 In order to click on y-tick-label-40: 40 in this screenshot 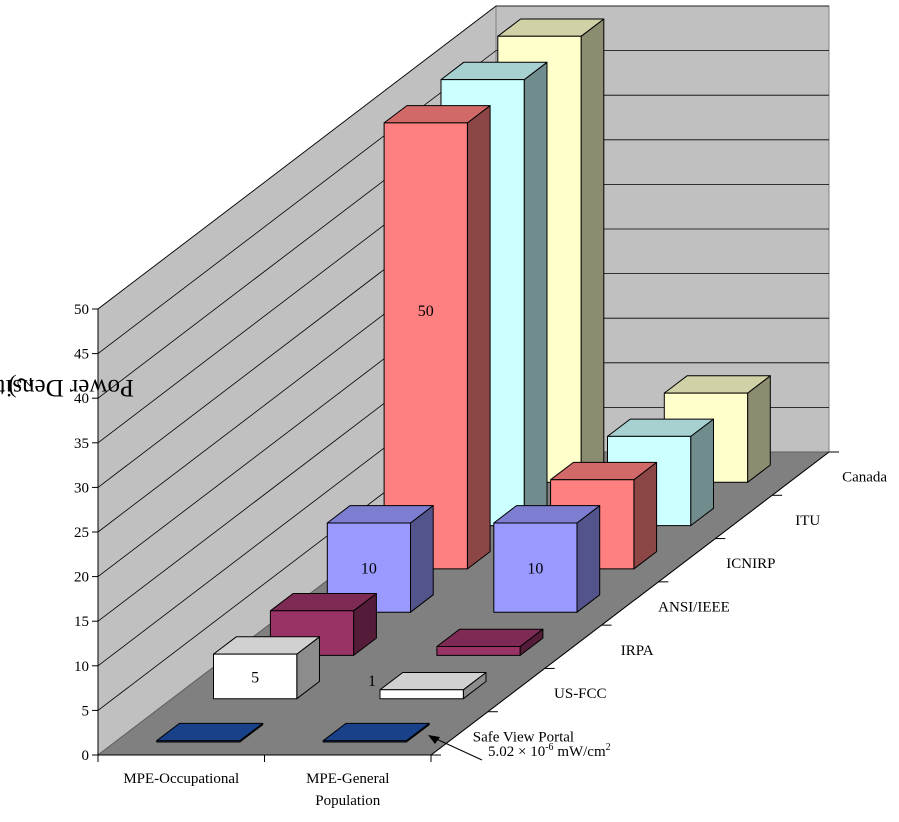, I will do `click(81, 399)`.